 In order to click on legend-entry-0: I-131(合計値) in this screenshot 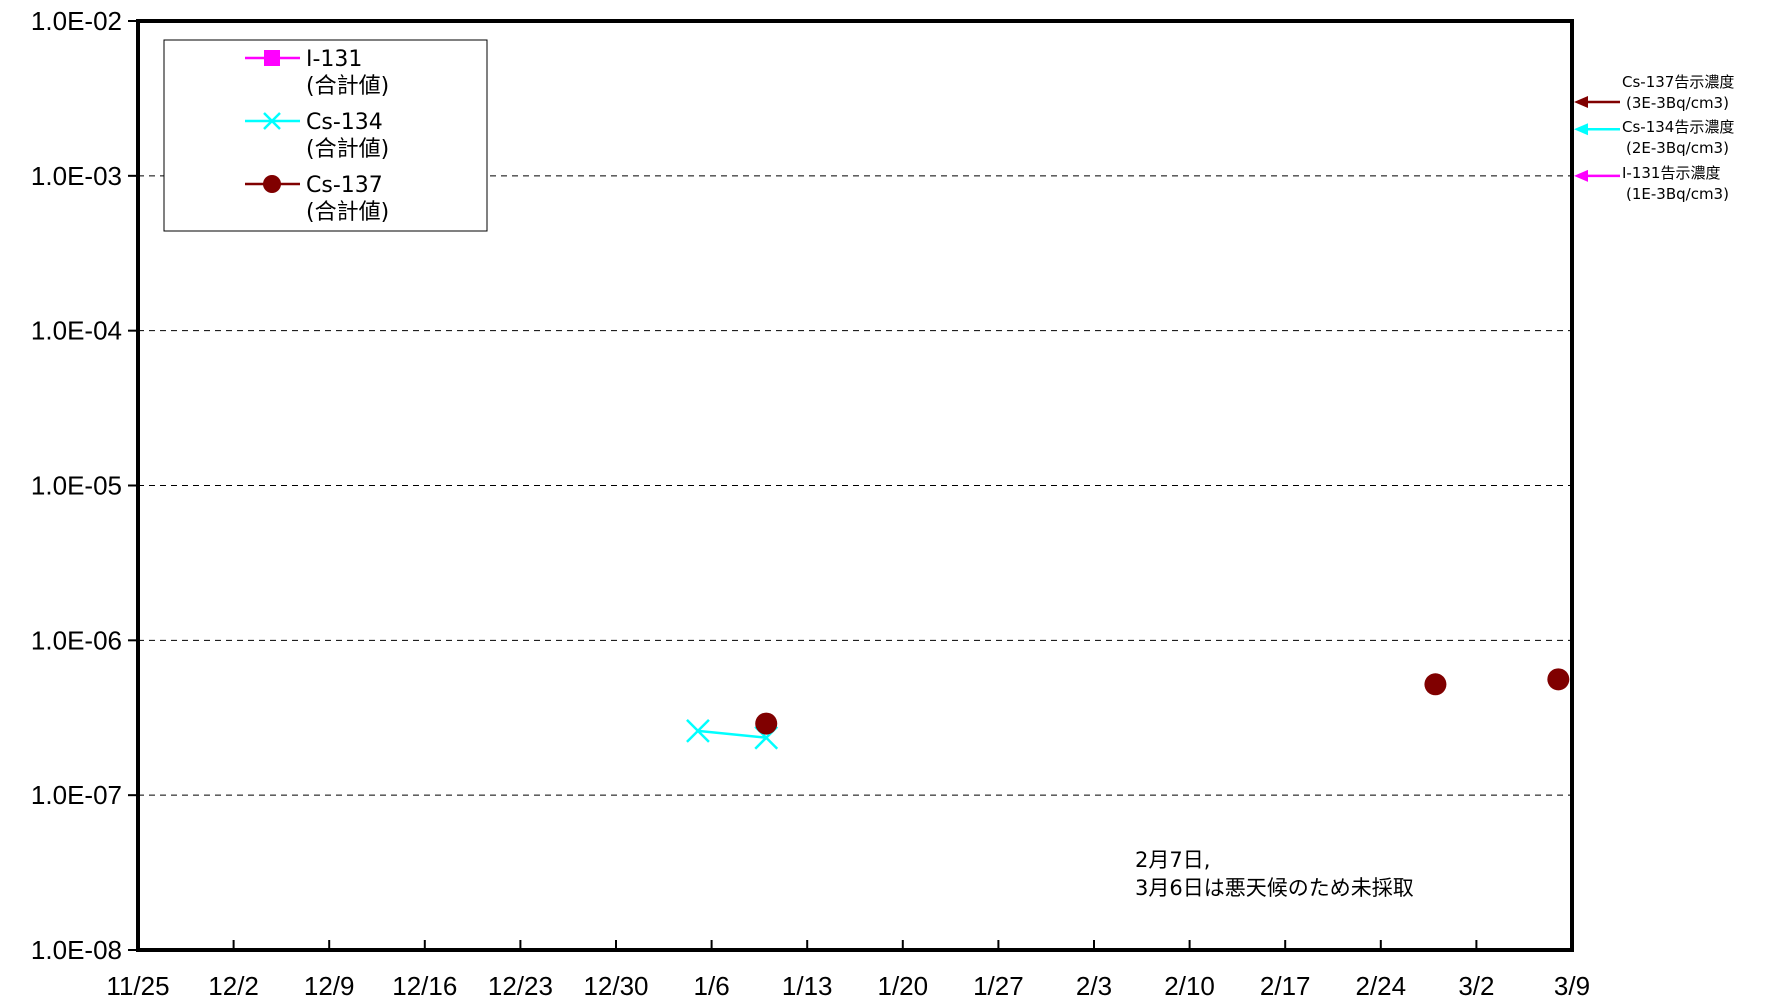, I will do `click(317, 73)`.